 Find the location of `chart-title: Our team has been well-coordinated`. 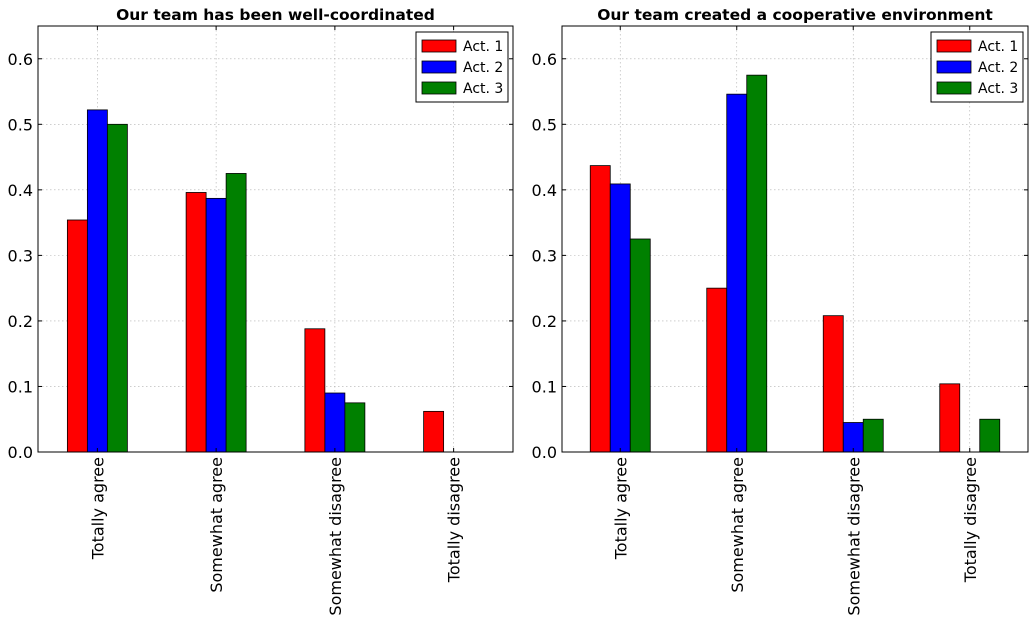

chart-title: Our team has been well-coordinated is located at coordinates (275, 15).